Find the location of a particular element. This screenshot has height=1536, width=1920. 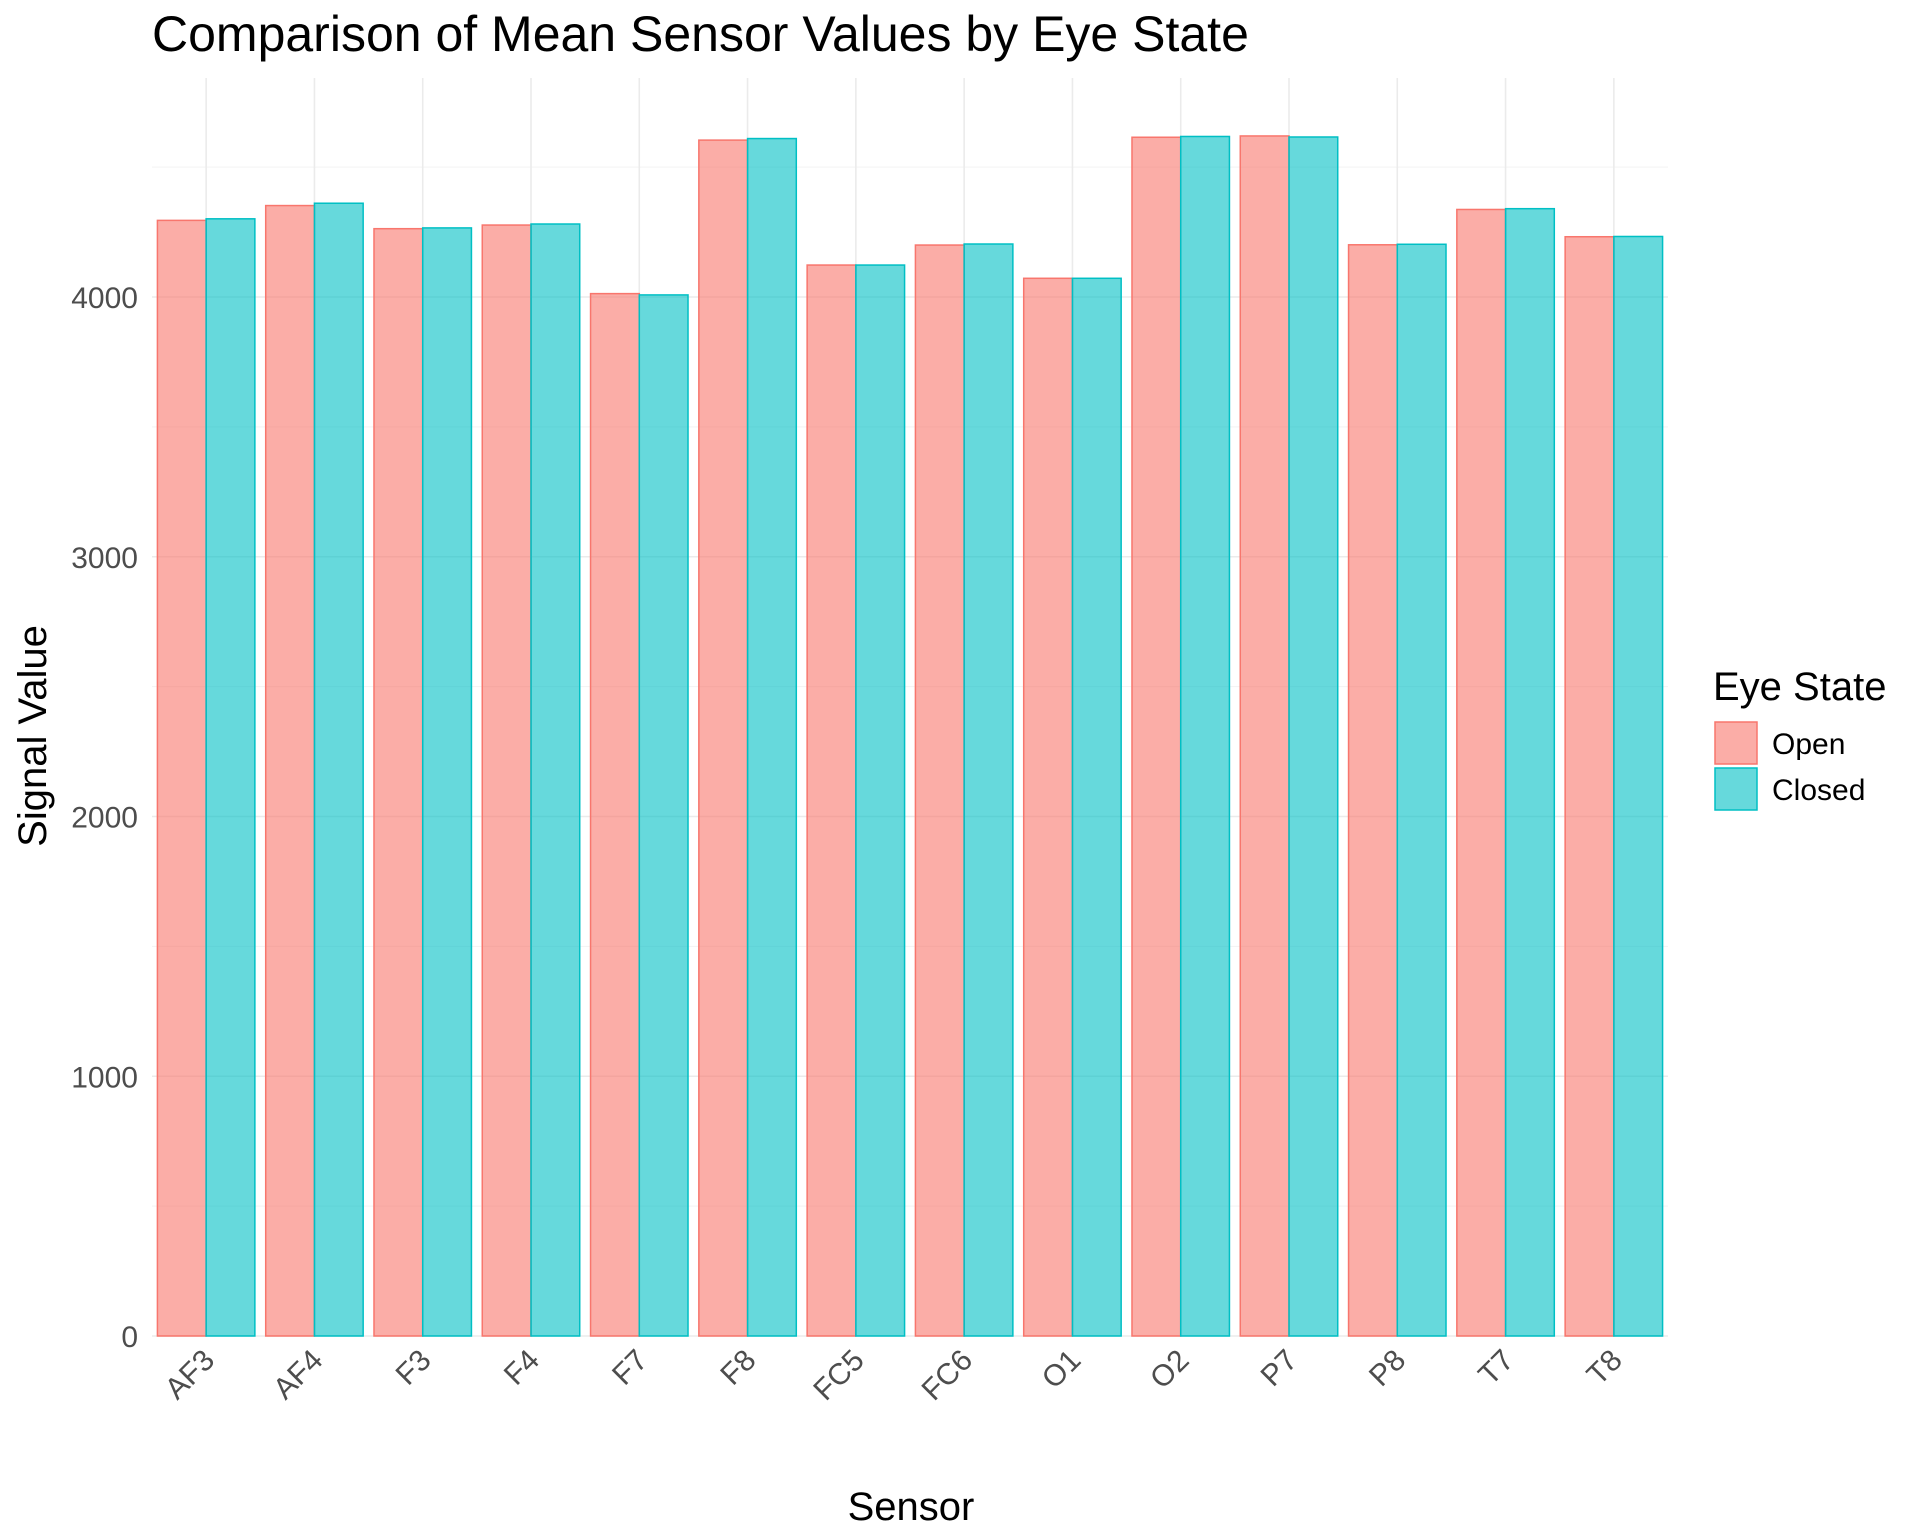

bar-closed-fc5 is located at coordinates (880, 800).